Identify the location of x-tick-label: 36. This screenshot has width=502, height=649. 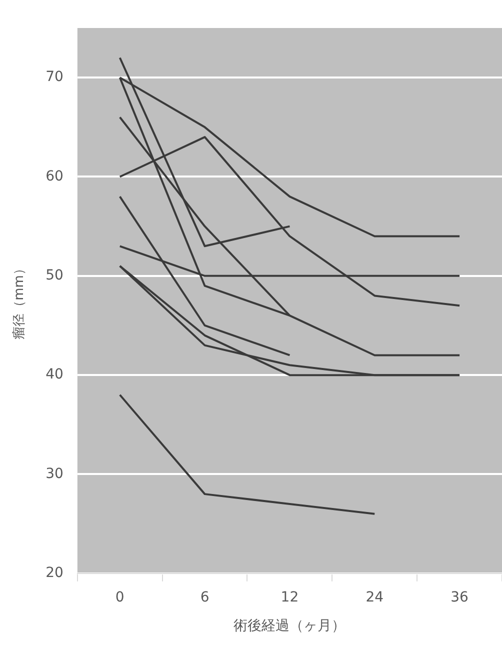
(459, 597).